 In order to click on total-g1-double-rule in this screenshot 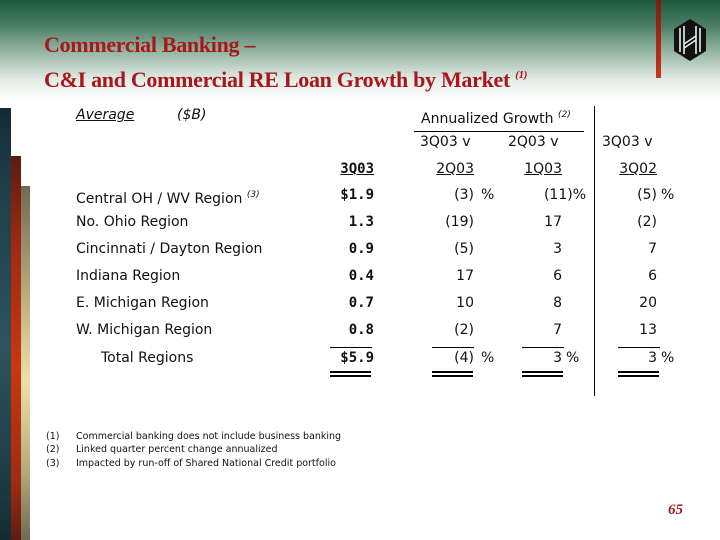, I will do `click(452, 374)`.